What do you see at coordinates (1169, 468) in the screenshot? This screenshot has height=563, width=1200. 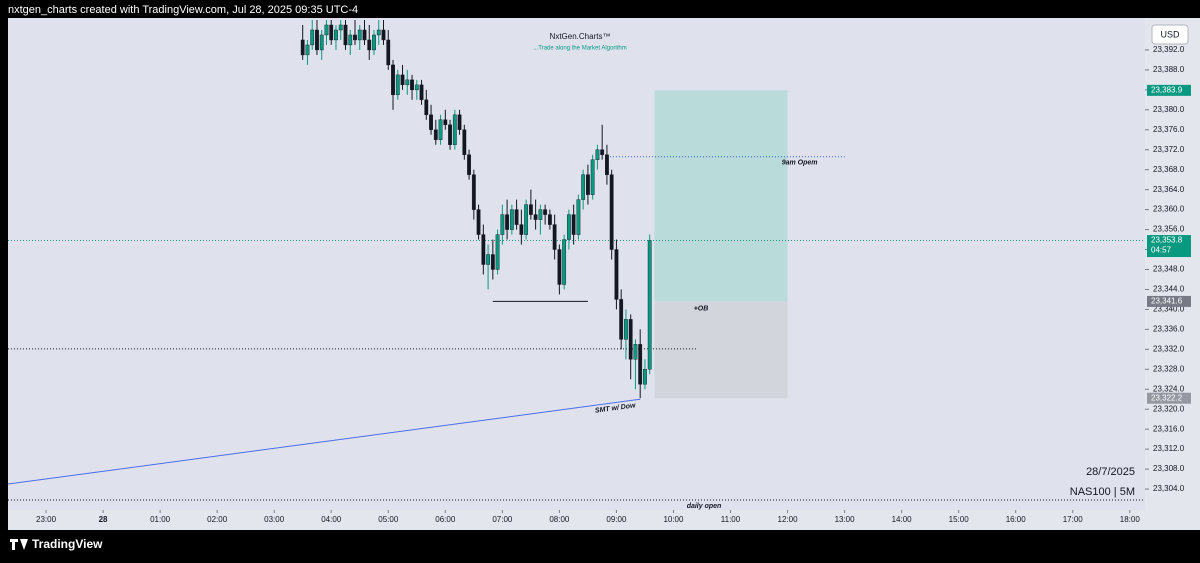 I see `y-tick-label: 23,308.0` at bounding box center [1169, 468].